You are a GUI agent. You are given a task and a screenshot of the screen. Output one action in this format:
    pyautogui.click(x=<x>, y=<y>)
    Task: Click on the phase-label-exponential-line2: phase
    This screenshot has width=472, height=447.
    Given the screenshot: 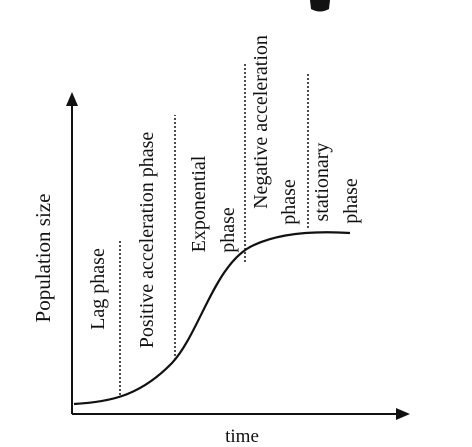 What is the action you would take?
    pyautogui.click(x=228, y=230)
    